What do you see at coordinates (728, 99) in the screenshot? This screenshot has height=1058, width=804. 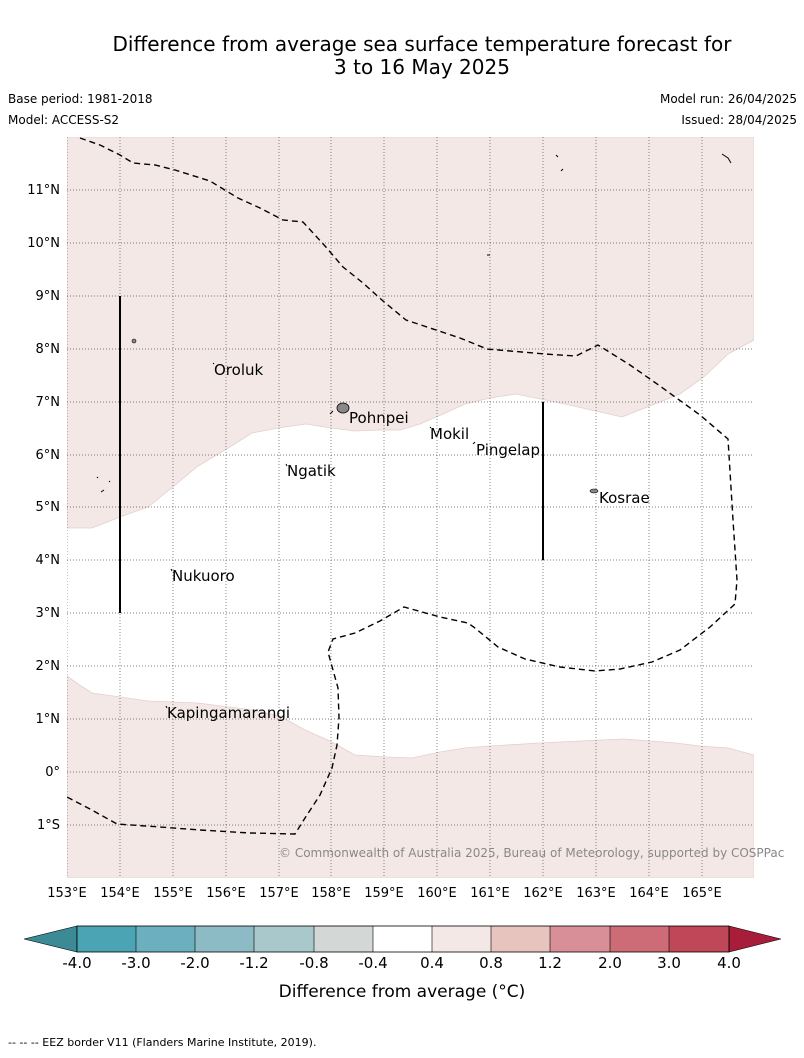 I see `model-run-date: Model run: 26/04/2025` at bounding box center [728, 99].